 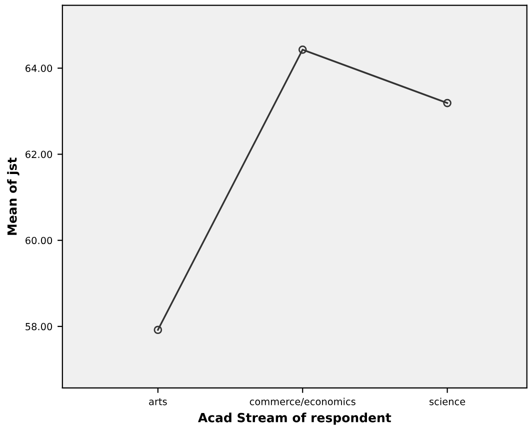 What do you see at coordinates (295, 418) in the screenshot?
I see `x-axis-title: Acad Stream of respondent` at bounding box center [295, 418].